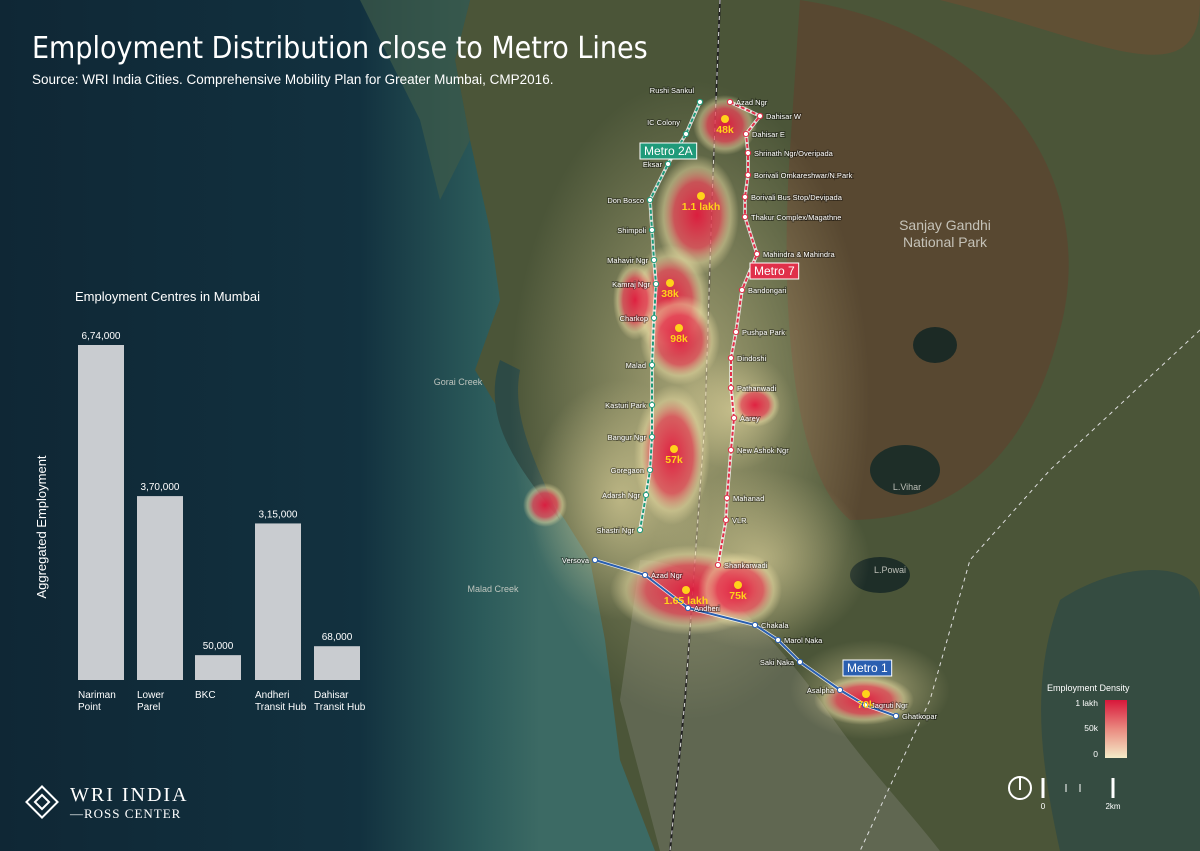 The width and height of the screenshot is (1200, 851). Describe the element at coordinates (821, 690) in the screenshot. I see `station-label: Asalpha` at that location.